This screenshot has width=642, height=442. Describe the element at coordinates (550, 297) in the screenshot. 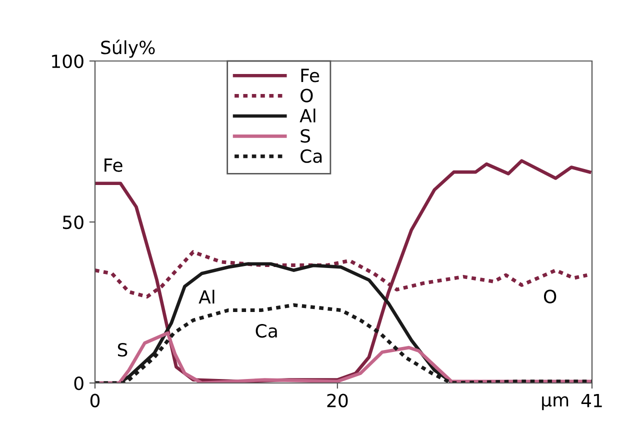

I see `text: O` at that location.